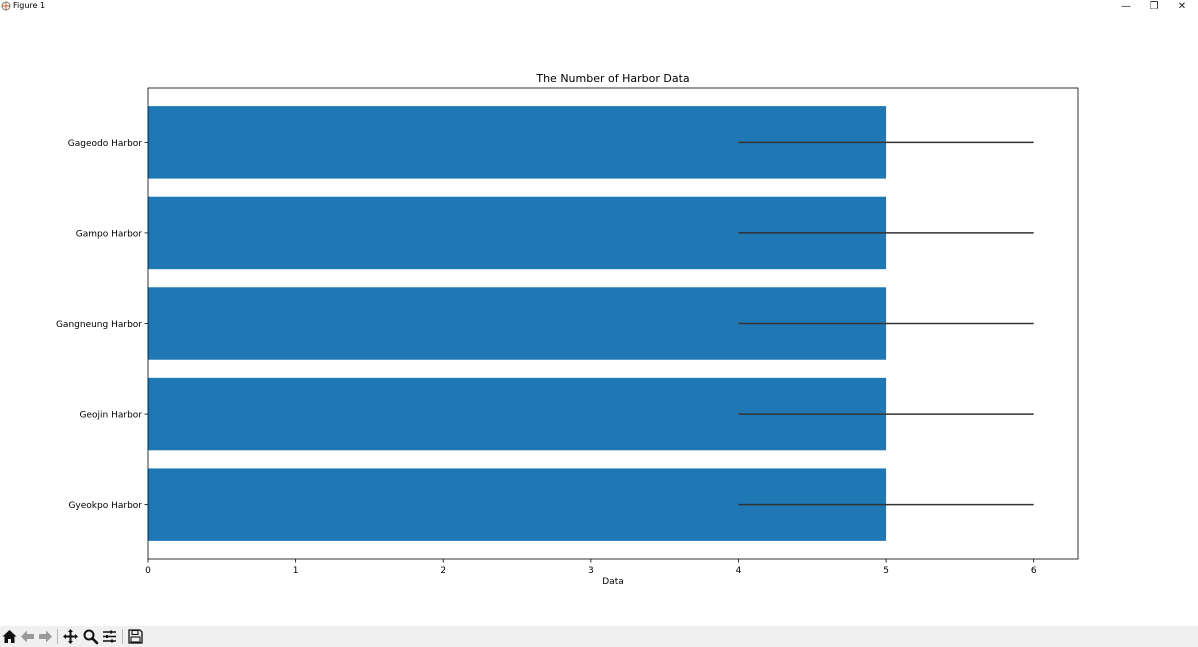 This screenshot has width=1198, height=647. I want to click on forward-icon, so click(45, 636).